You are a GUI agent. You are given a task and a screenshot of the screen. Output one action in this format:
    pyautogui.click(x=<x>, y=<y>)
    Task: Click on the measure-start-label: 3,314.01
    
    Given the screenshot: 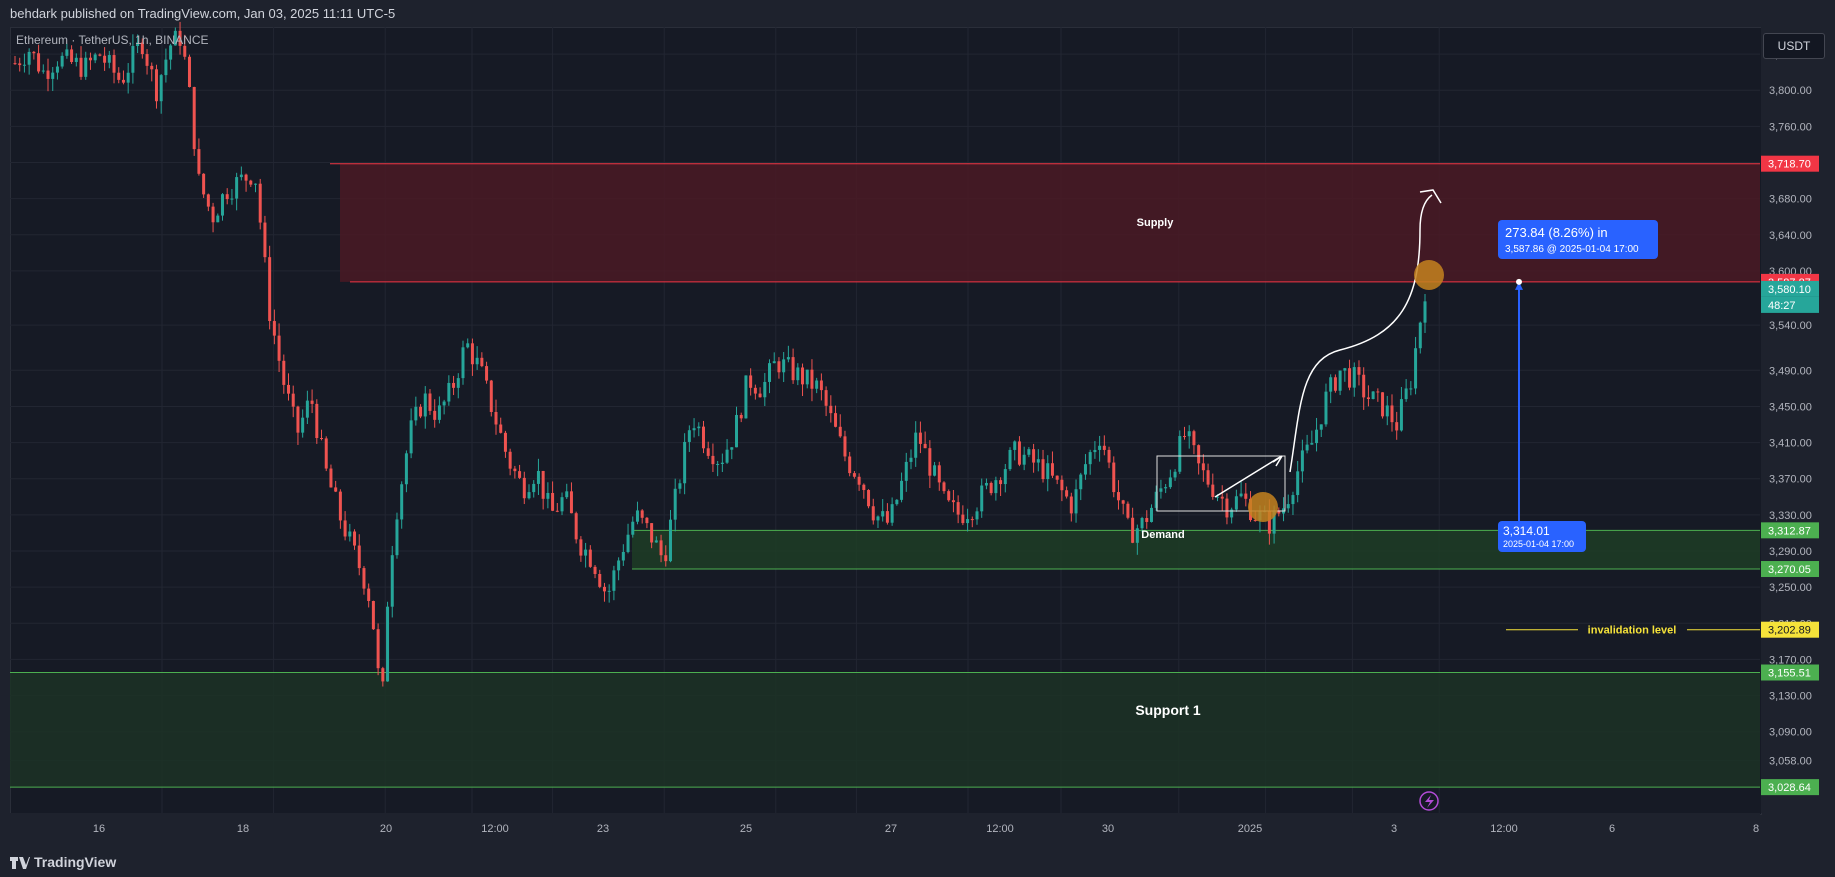 What is the action you would take?
    pyautogui.click(x=1526, y=531)
    